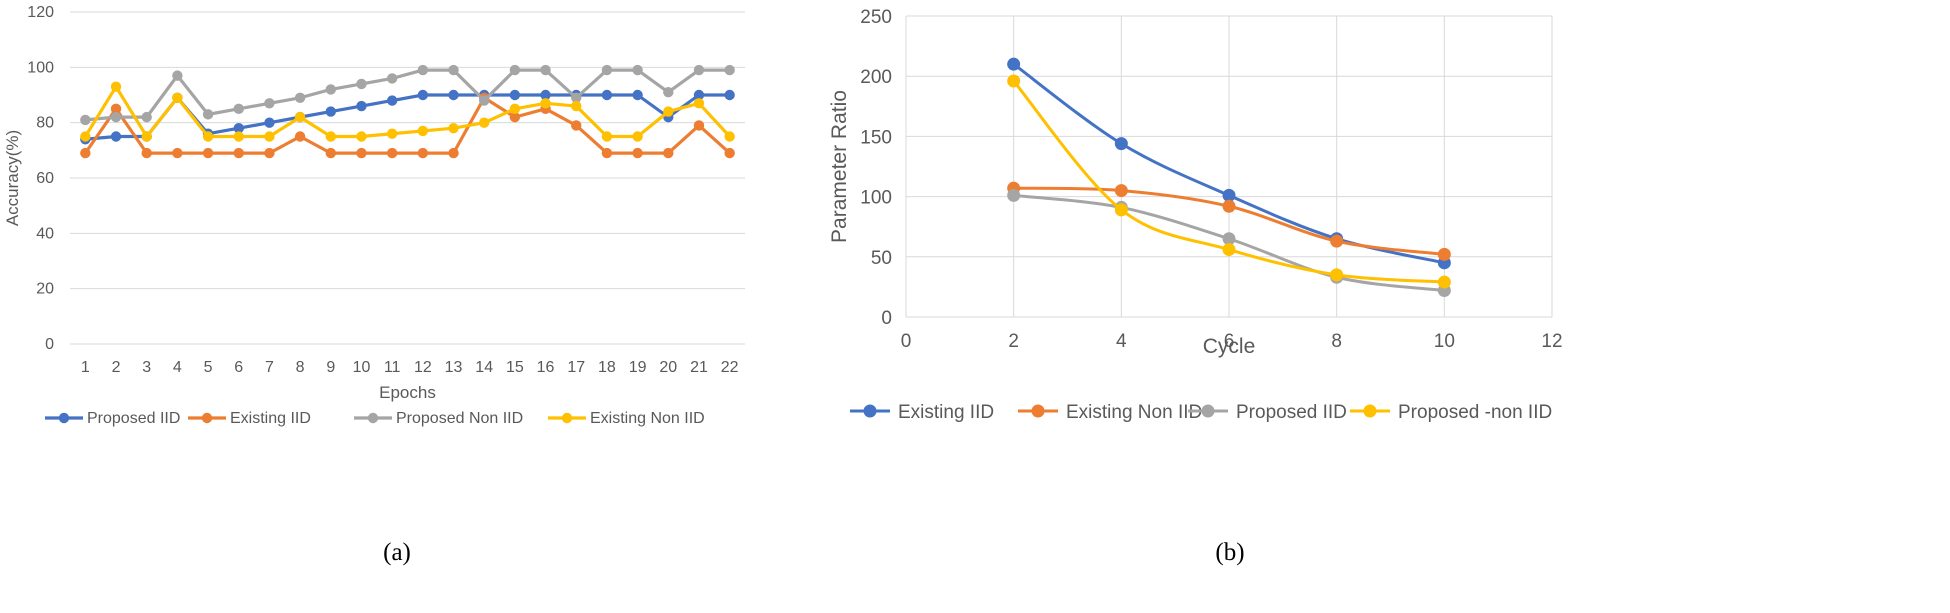  What do you see at coordinates (397, 552) in the screenshot?
I see `caption-a: (a)` at bounding box center [397, 552].